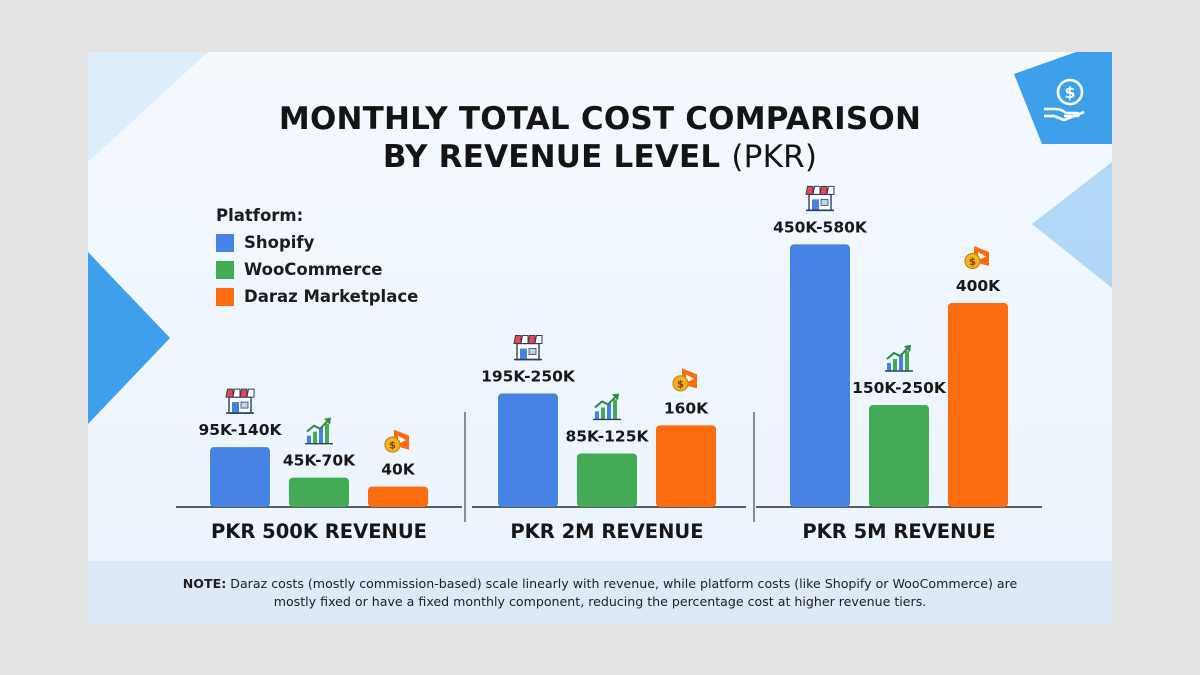 Image resolution: width=1200 pixels, height=675 pixels. Describe the element at coordinates (225, 296) in the screenshot. I see `legend-swatch-daraz` at that location.